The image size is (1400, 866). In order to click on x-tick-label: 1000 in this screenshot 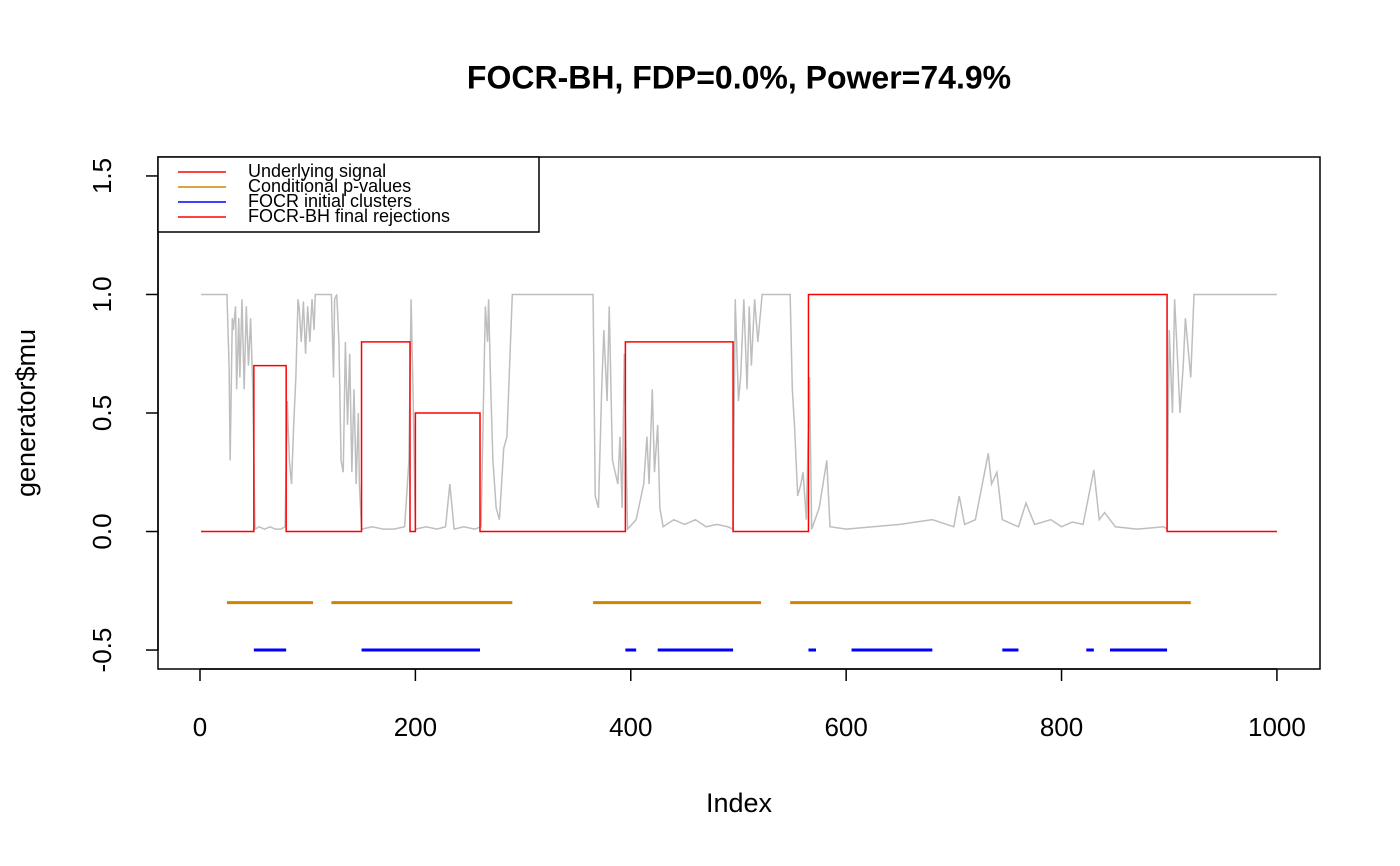, I will do `click(1277, 727)`.